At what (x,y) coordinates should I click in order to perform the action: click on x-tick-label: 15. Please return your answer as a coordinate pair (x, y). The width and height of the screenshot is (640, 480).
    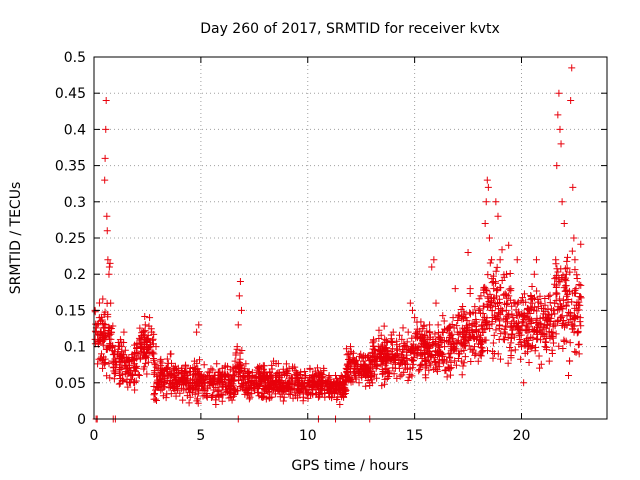
    Looking at the image, I should click on (415, 436).